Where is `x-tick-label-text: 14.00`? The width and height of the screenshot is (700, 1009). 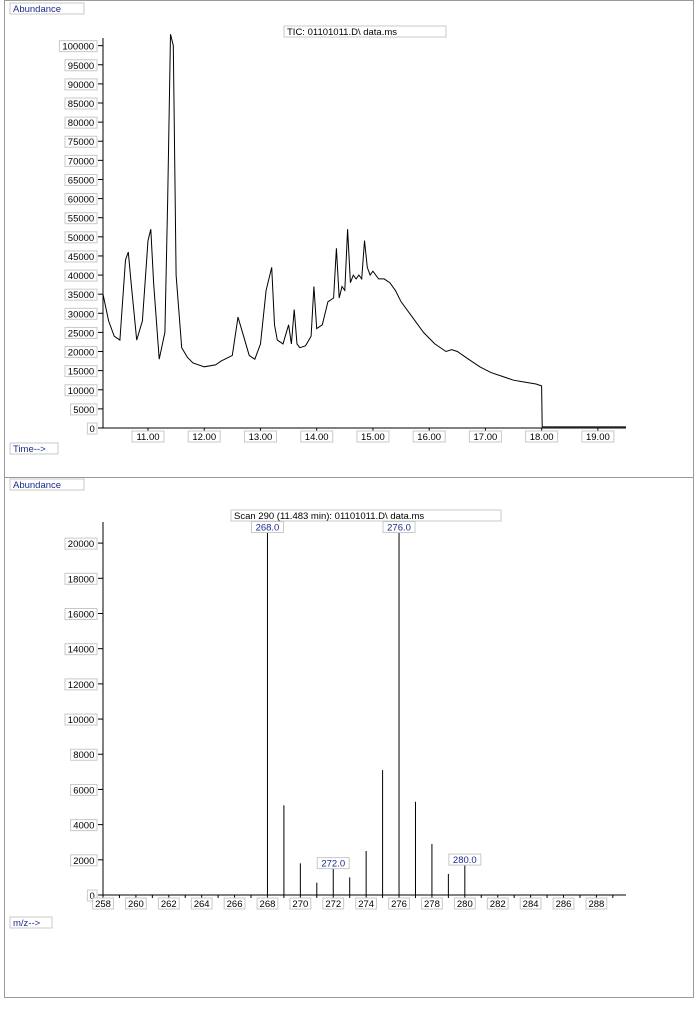 x-tick-label-text: 14.00 is located at coordinates (317, 437).